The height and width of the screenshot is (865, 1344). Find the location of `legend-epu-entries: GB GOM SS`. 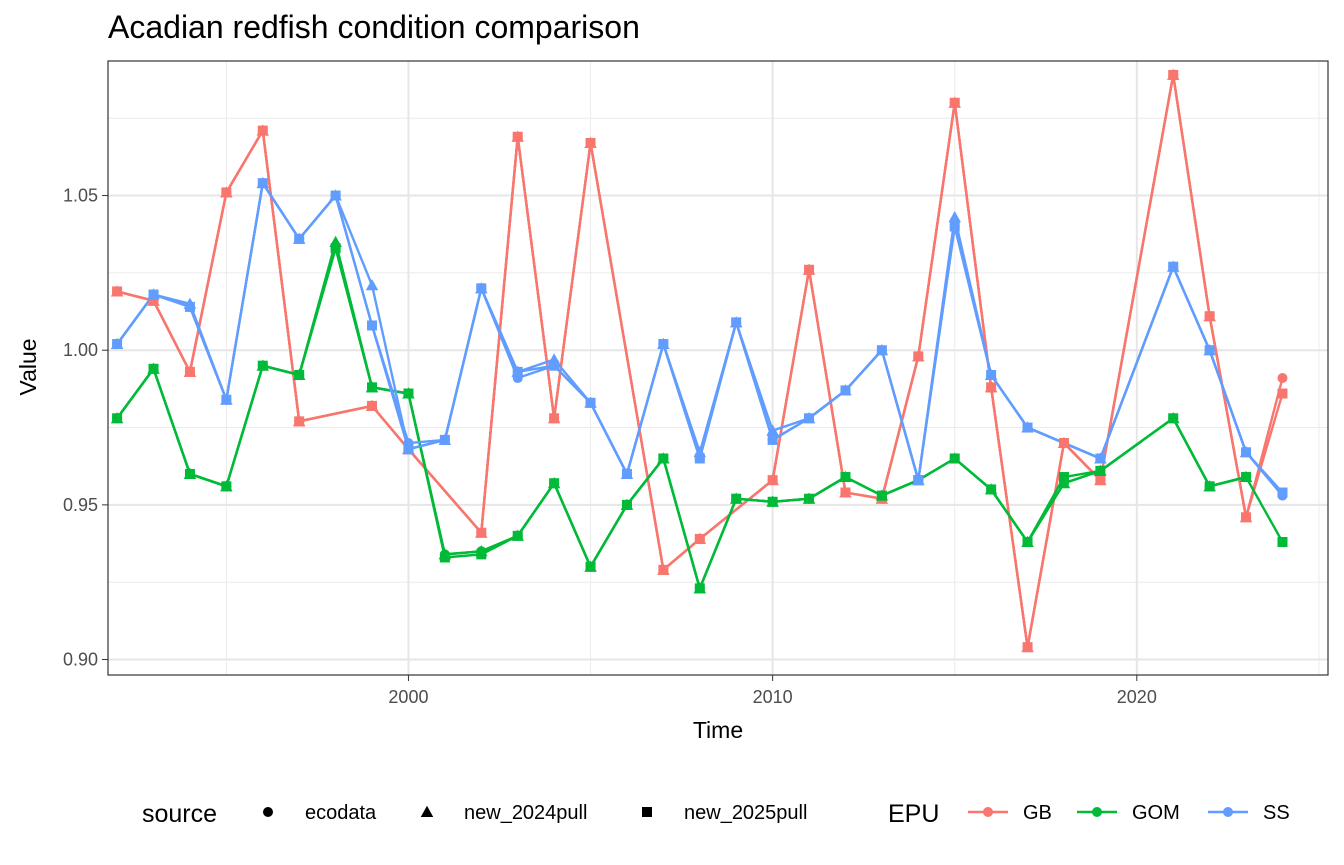

legend-epu-entries: GB GOM SS is located at coordinates (1129, 813).